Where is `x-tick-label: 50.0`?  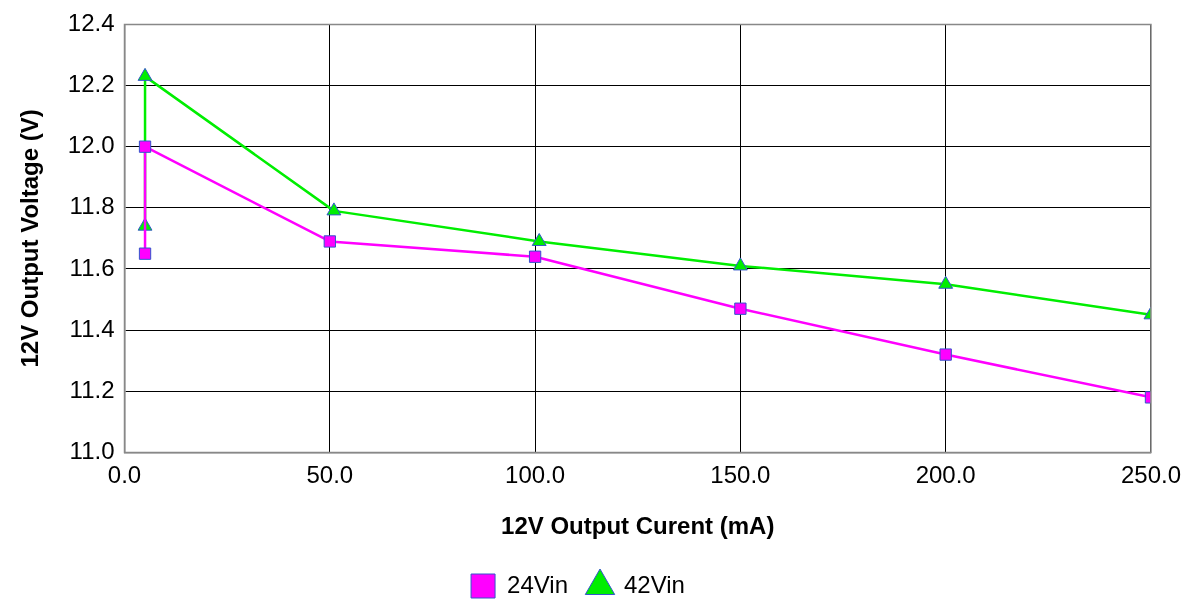 x-tick-label: 50.0 is located at coordinates (330, 475).